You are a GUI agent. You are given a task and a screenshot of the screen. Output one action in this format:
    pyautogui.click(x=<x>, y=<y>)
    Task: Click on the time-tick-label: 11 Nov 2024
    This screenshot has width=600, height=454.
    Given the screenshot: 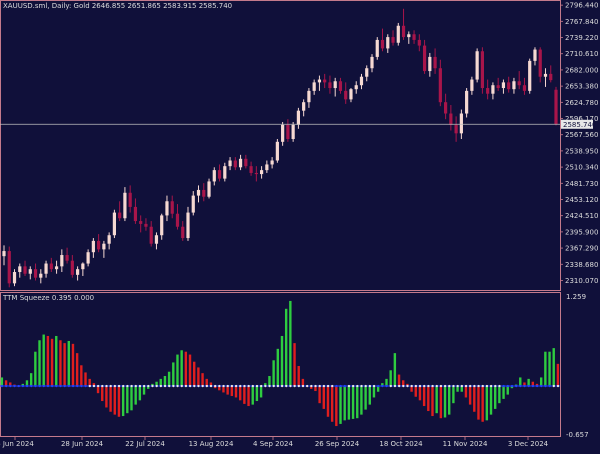 What is the action you would take?
    pyautogui.click(x=465, y=444)
    